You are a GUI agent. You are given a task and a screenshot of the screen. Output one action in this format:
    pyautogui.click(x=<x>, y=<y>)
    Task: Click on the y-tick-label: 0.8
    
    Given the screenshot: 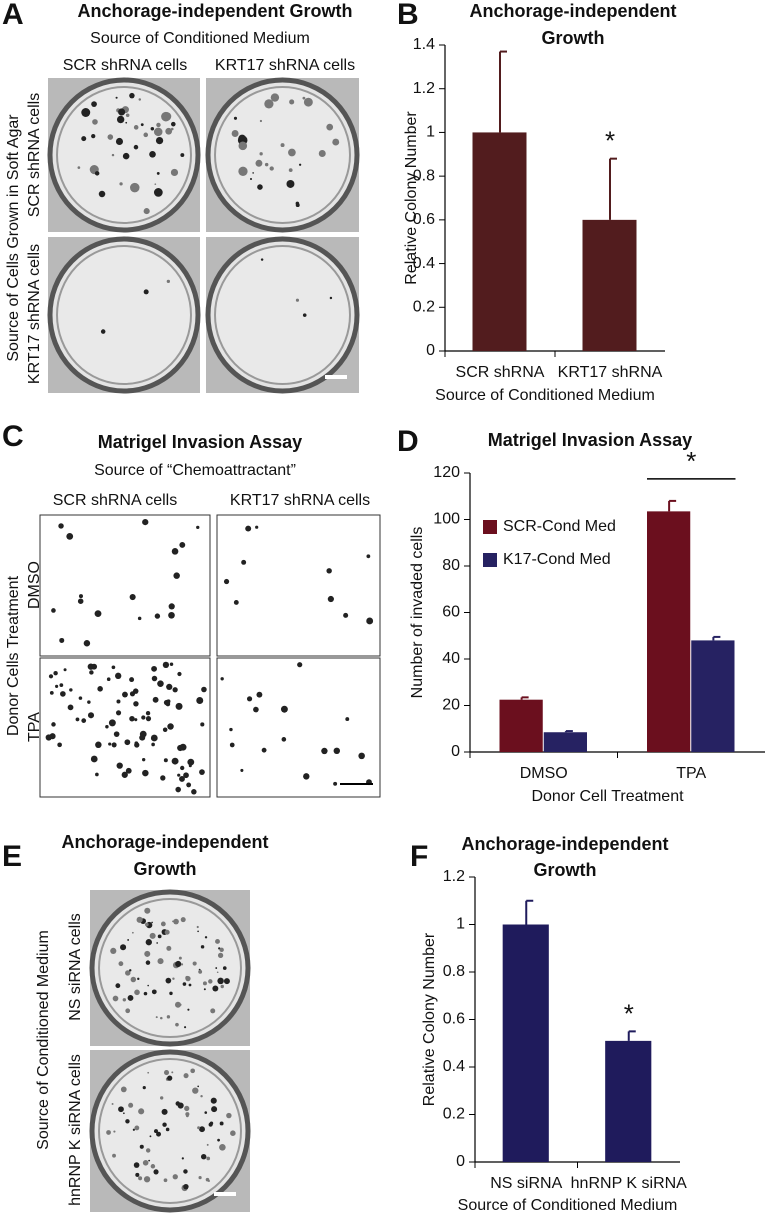 What is the action you would take?
    pyautogui.click(x=424, y=175)
    